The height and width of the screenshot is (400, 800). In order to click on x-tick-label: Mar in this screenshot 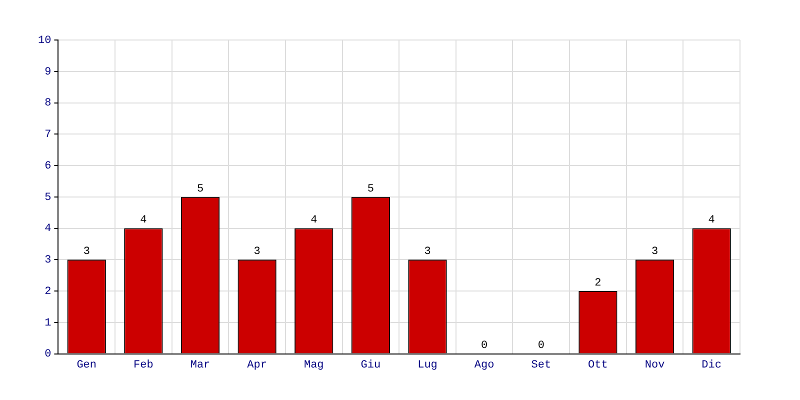, I will do `click(200, 365)`.